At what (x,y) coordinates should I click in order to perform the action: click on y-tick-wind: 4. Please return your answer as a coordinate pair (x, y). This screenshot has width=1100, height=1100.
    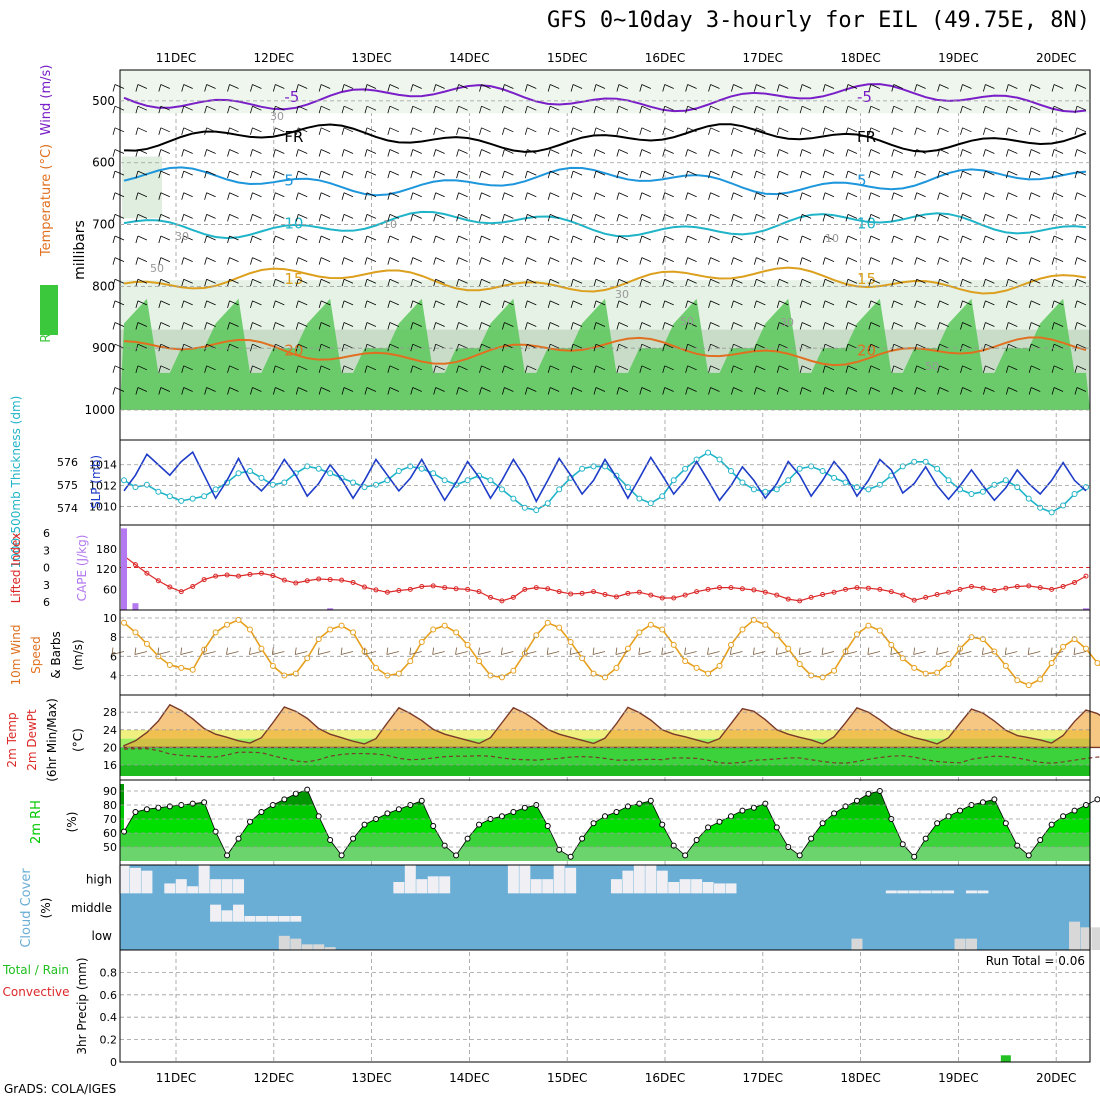
    Looking at the image, I should click on (113, 676).